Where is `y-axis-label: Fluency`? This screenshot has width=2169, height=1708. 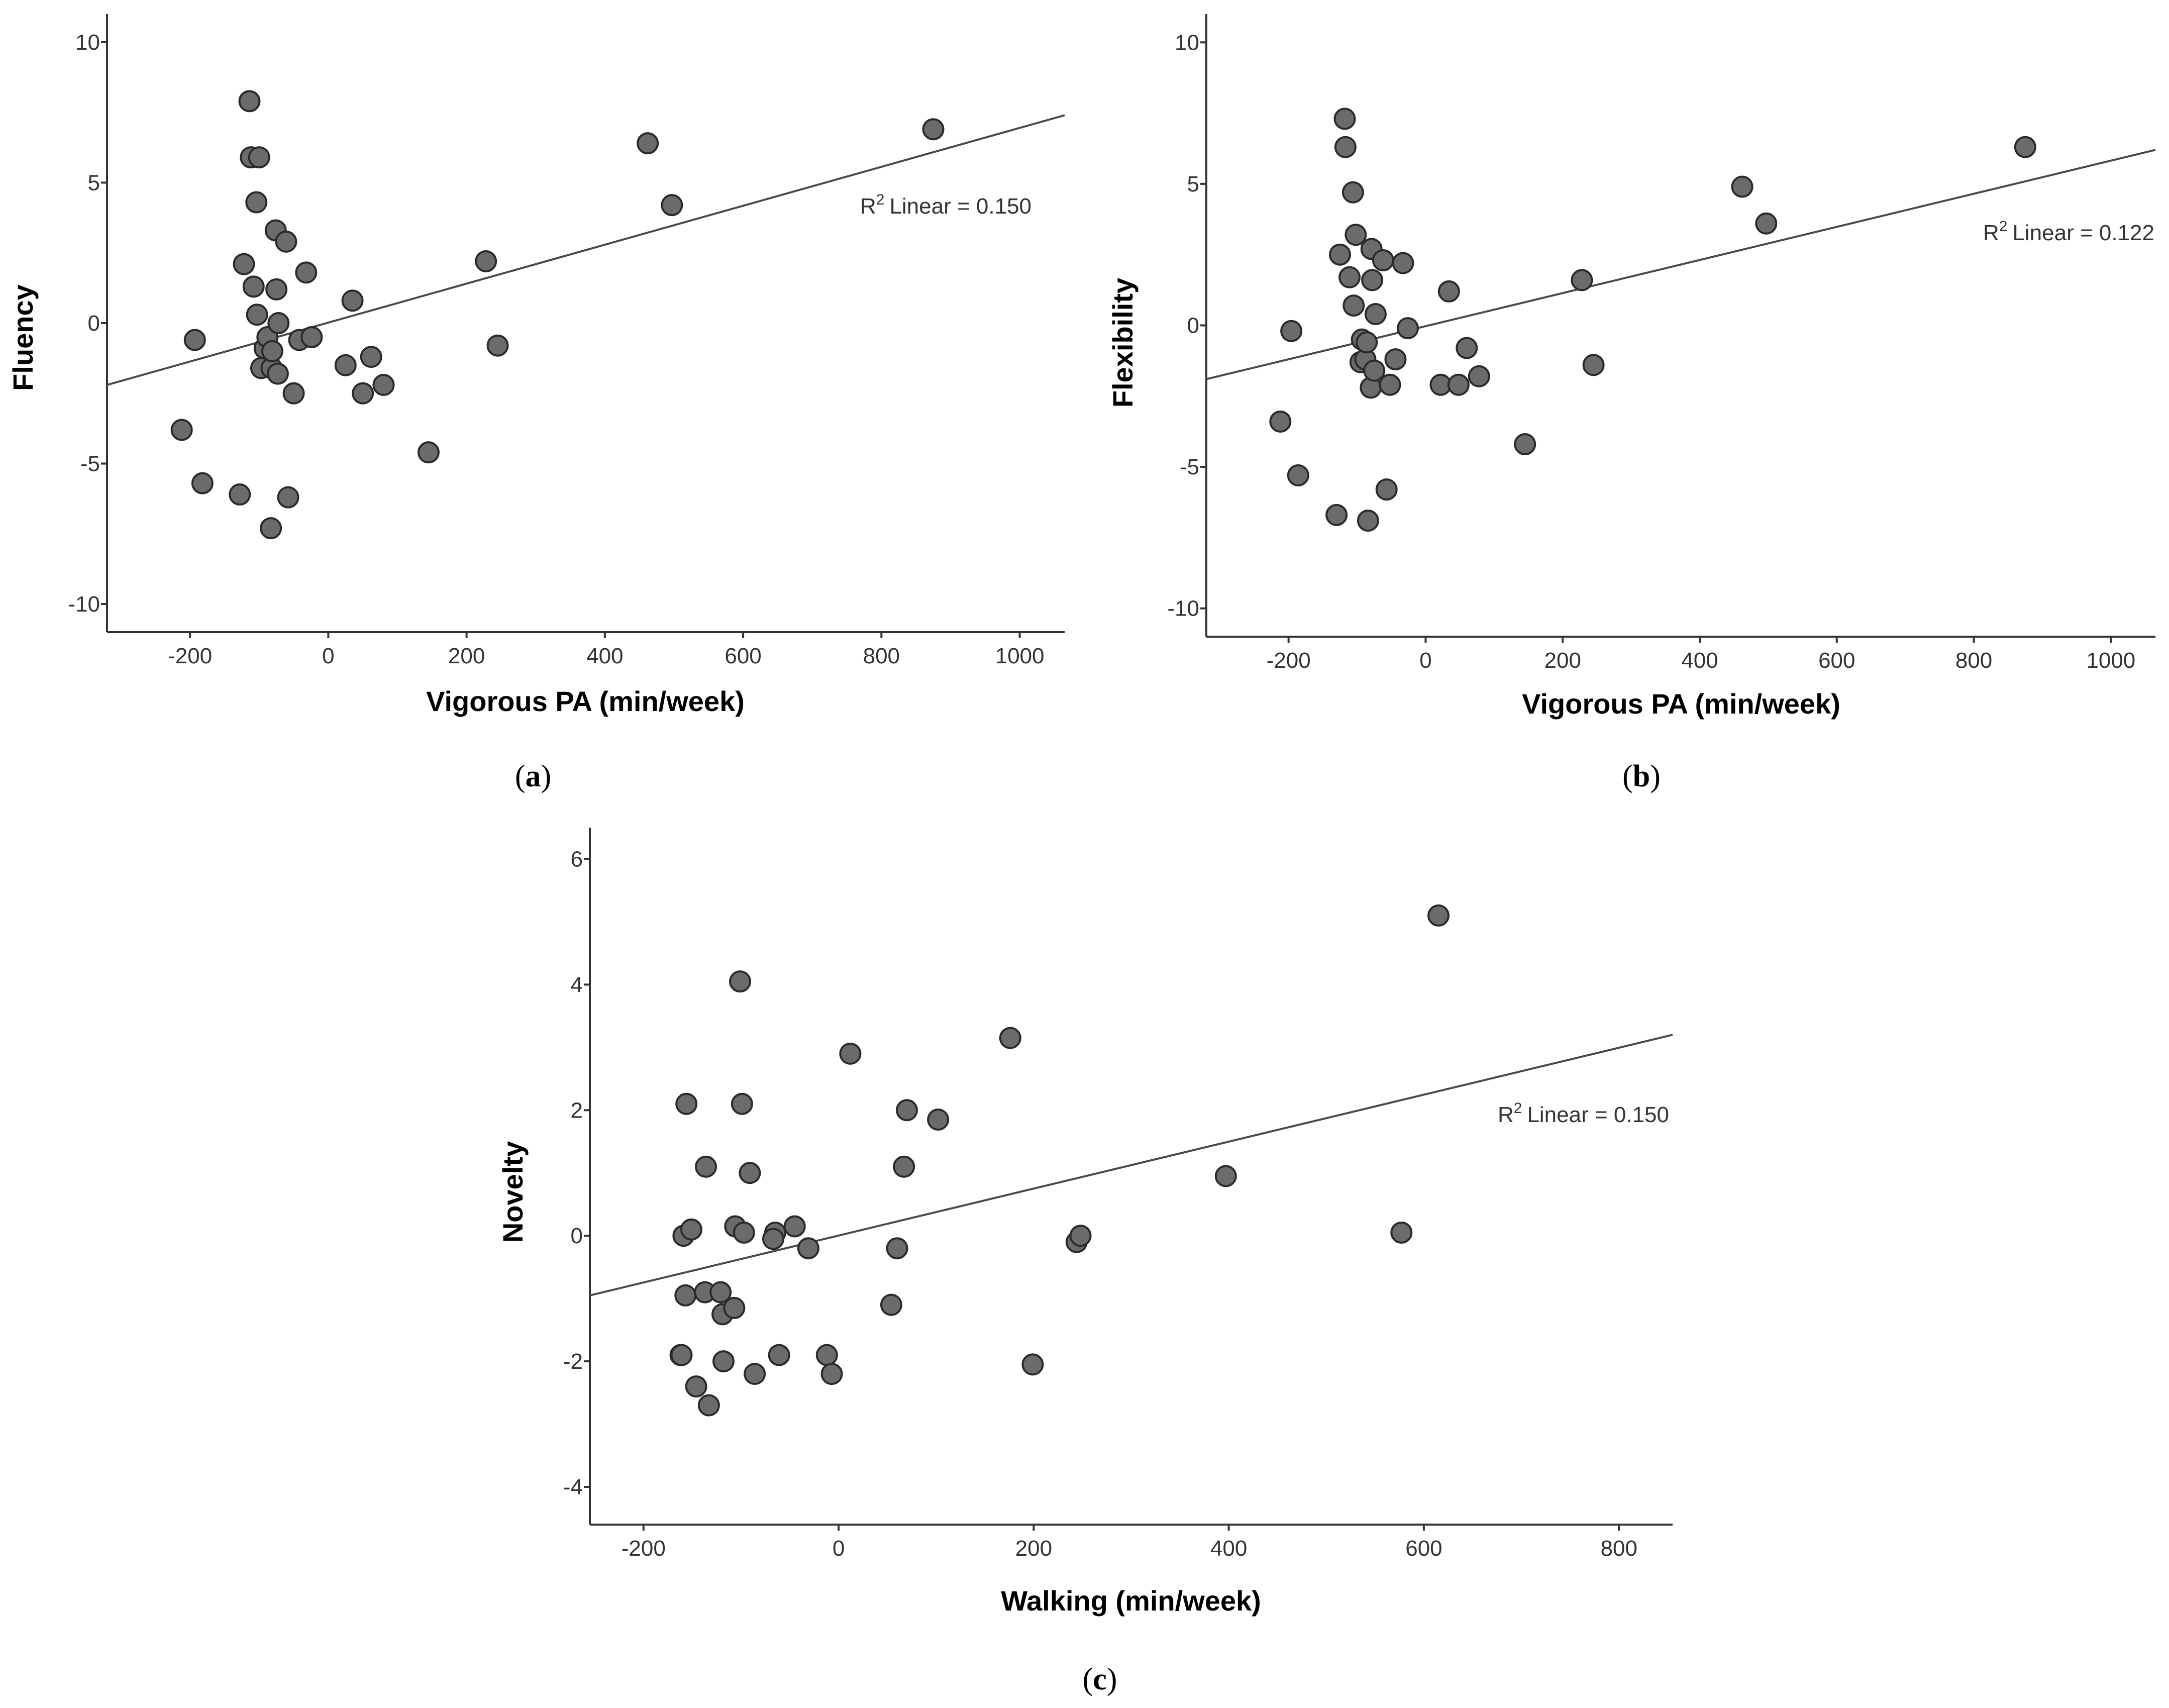 y-axis-label: Fluency is located at coordinates (23, 337).